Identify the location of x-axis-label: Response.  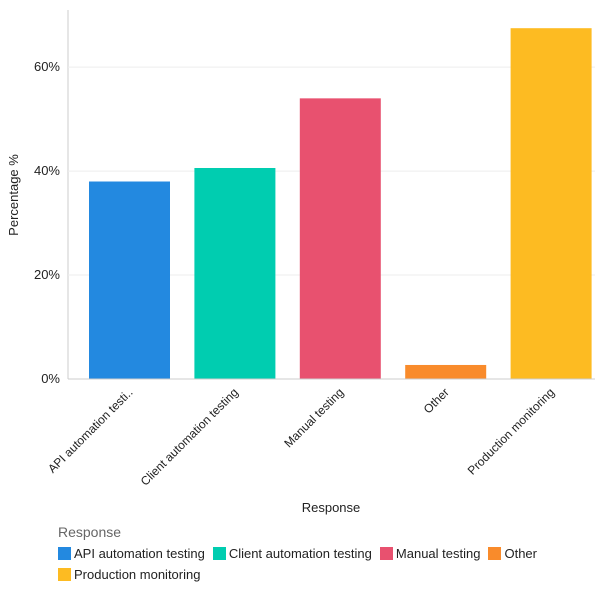
(331, 507).